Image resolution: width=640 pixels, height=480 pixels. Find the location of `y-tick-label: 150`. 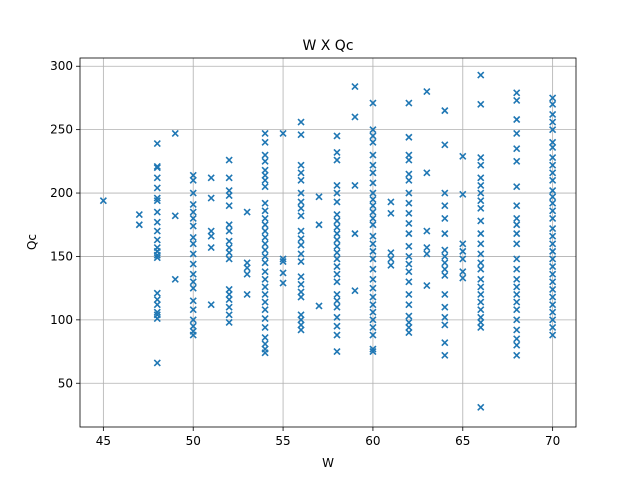

y-tick-label: 150 is located at coordinates (61, 256).